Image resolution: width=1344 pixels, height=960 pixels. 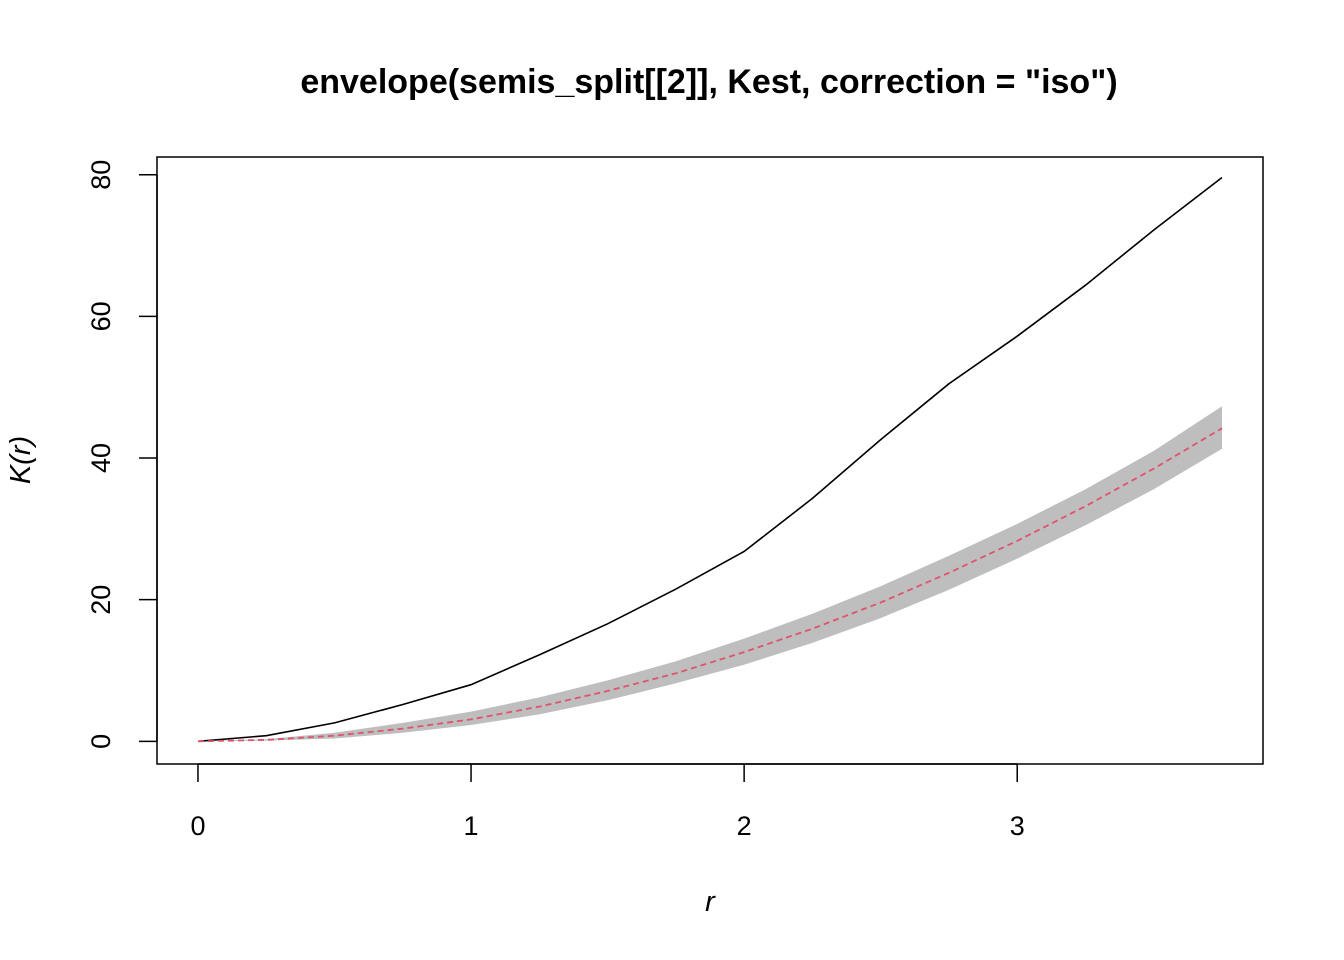 What do you see at coordinates (101, 175) in the screenshot?
I see `y-tick-label: 80` at bounding box center [101, 175].